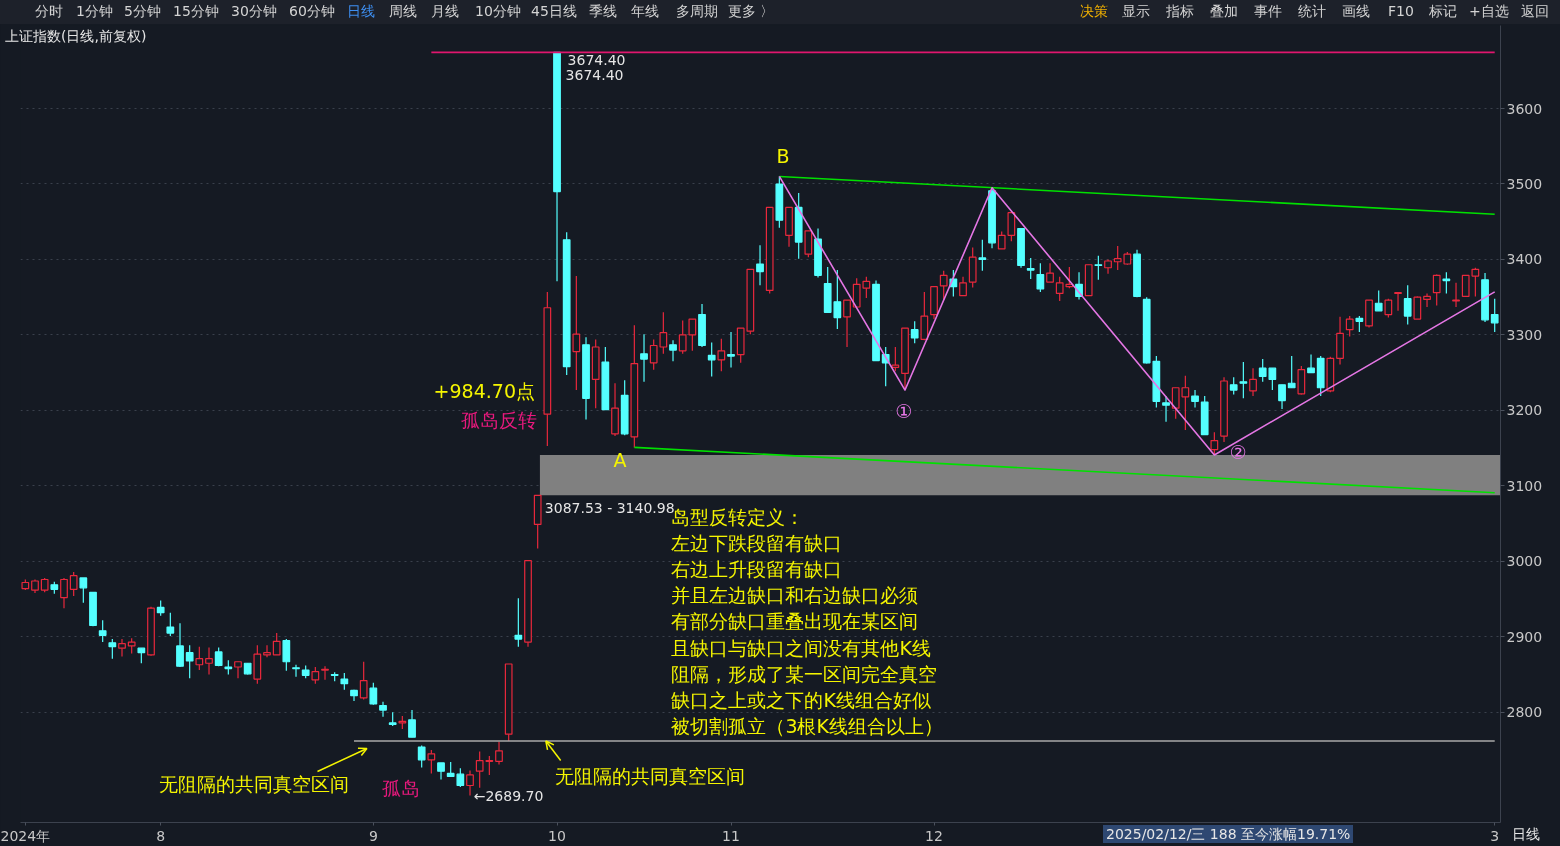 The image size is (1560, 846). Describe the element at coordinates (76, 36) in the screenshot. I see `chart-title: 上证指数(日线,前复权)` at that location.